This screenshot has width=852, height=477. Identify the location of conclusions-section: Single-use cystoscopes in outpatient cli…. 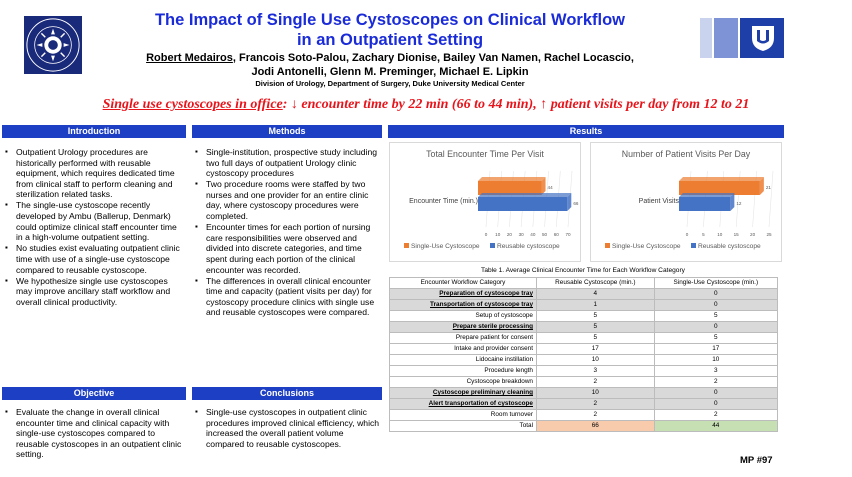
(286, 428).